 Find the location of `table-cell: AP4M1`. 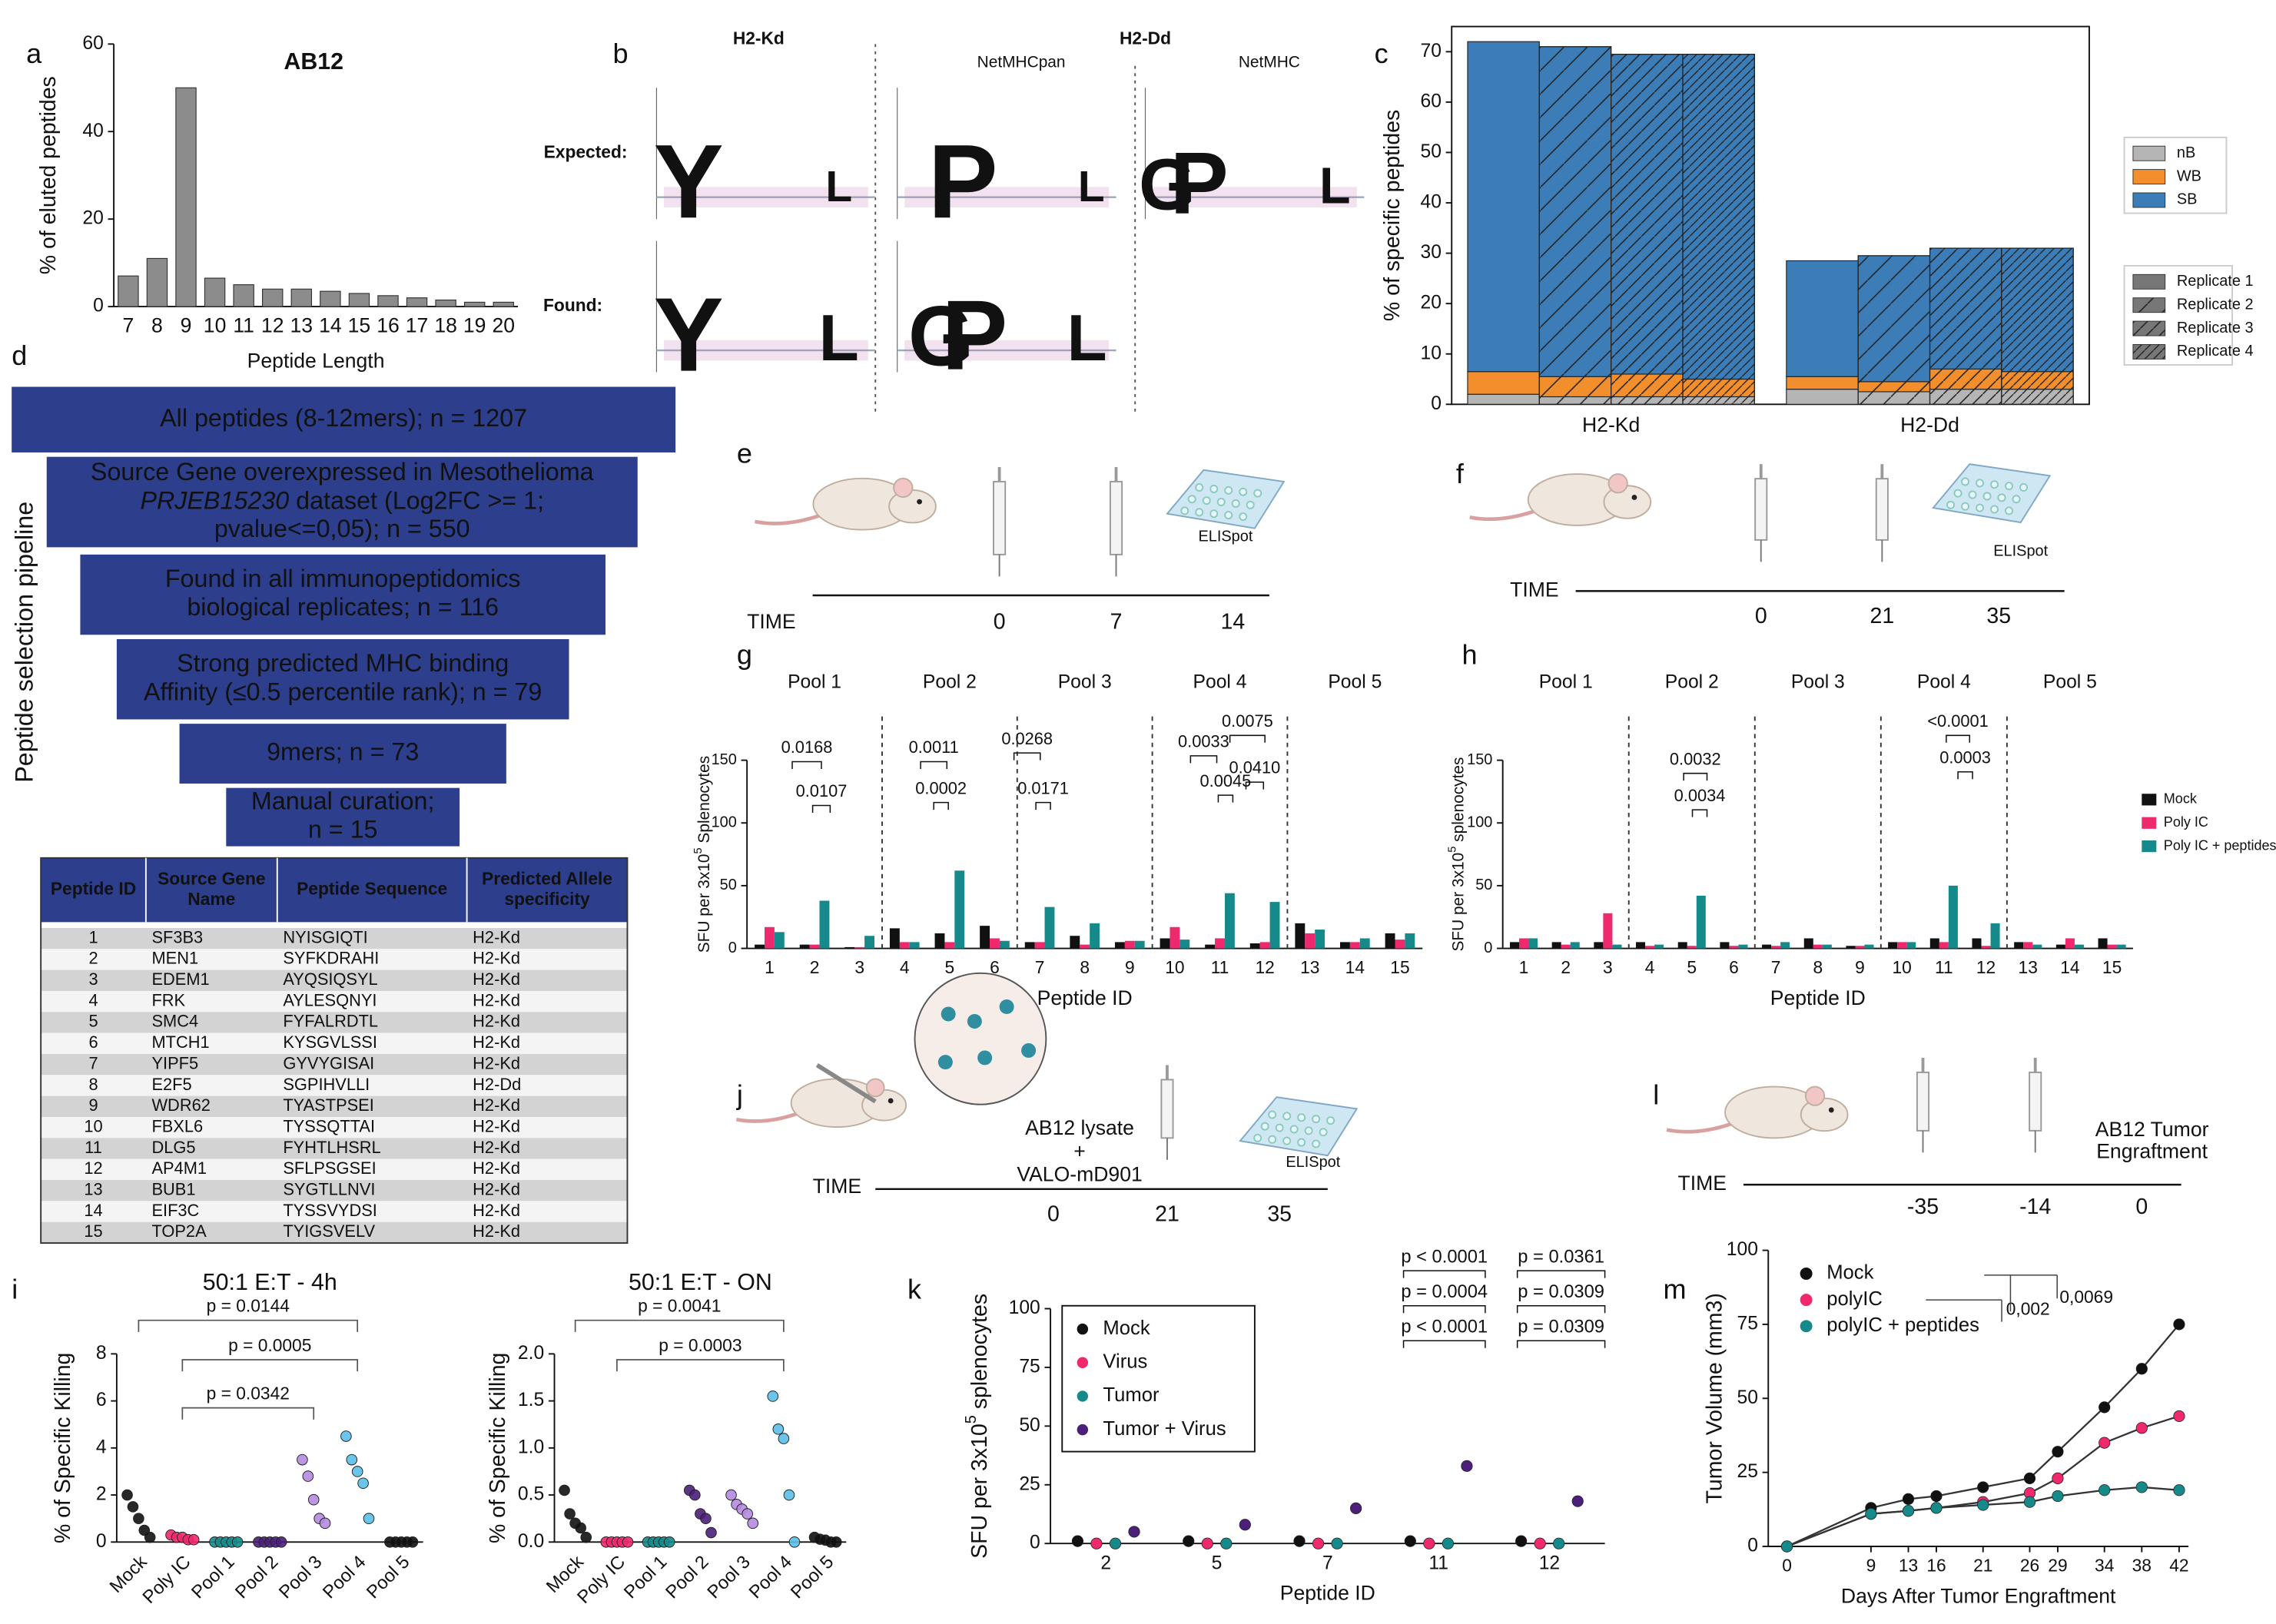

table-cell: AP4M1 is located at coordinates (179, 1168).